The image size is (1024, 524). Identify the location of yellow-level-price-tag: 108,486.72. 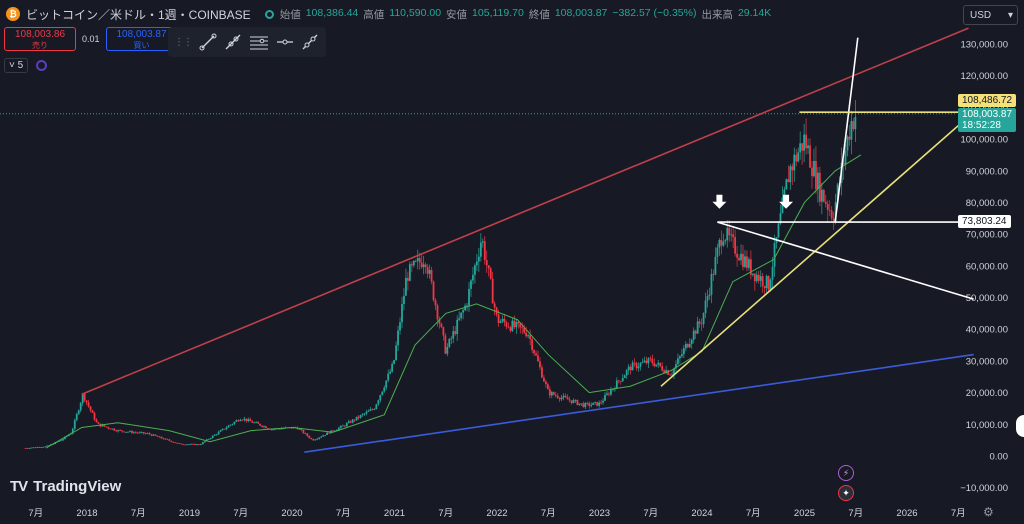
(987, 100).